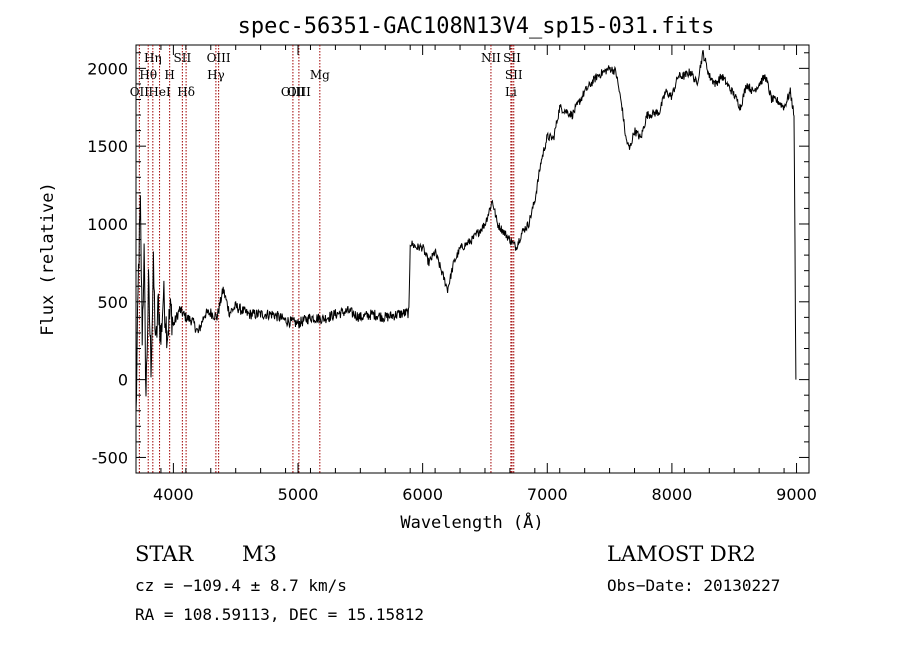 This screenshot has width=900, height=649. Describe the element at coordinates (298, 494) in the screenshot. I see `x-tick-label: 5000` at that location.